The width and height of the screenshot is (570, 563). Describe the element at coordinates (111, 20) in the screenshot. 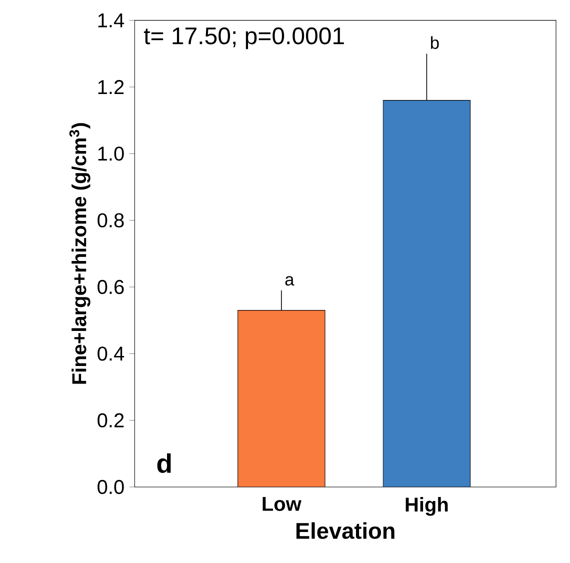

I see `y-tick-label: 1.4` at that location.